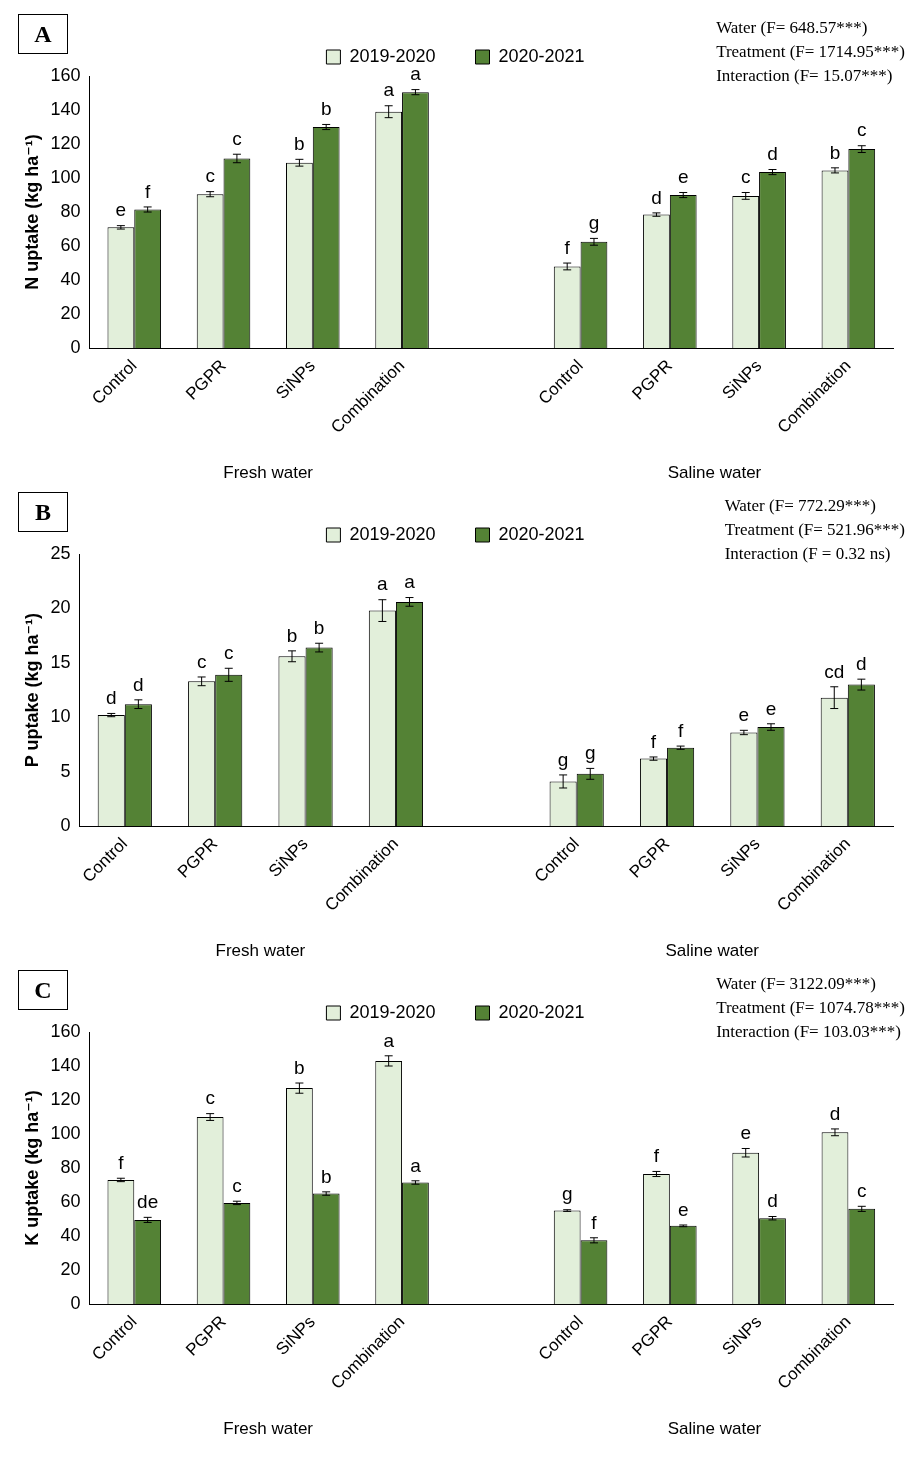  I want to click on y-tick-label: 5, so click(65, 770).